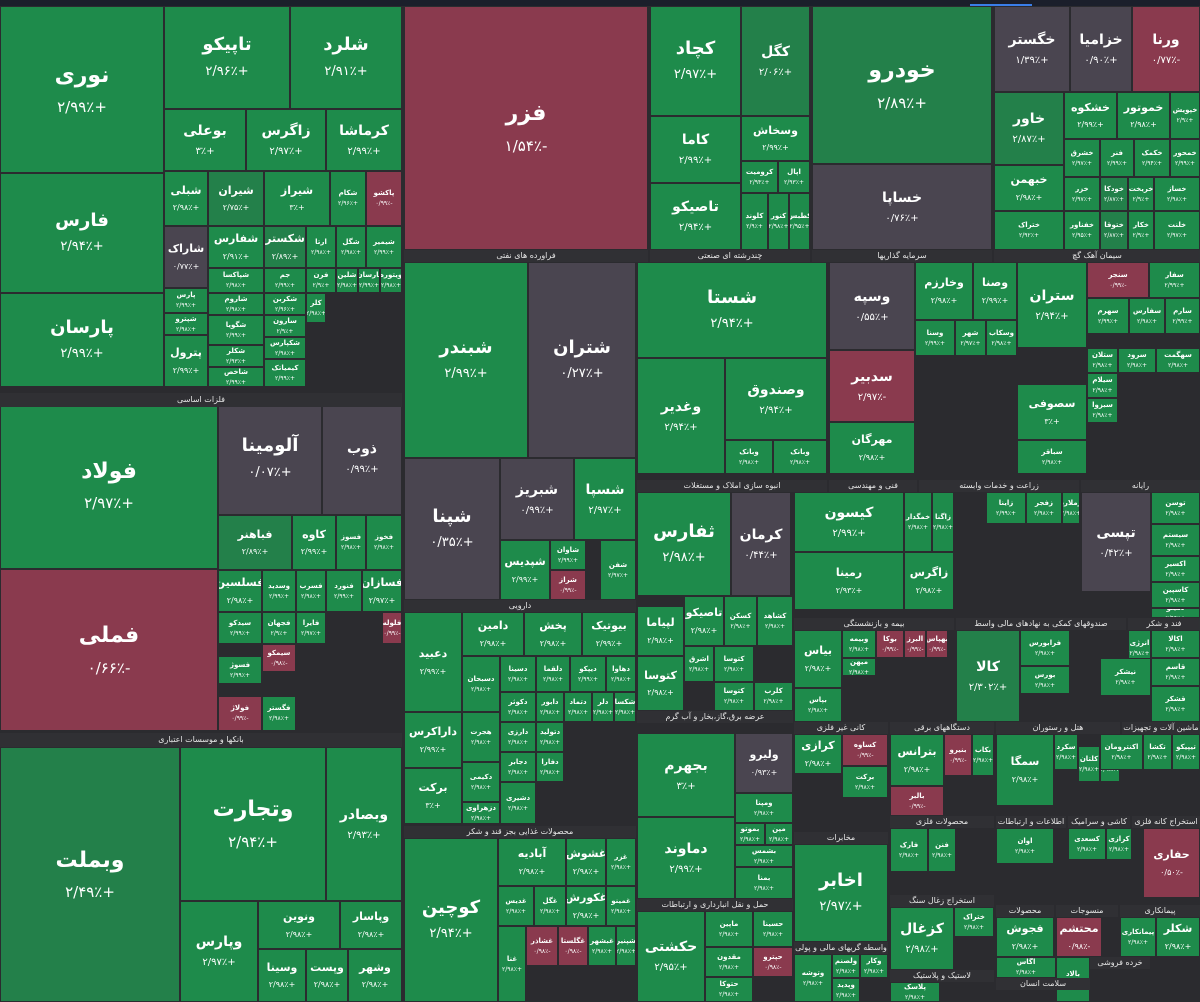 The width and height of the screenshot is (1200, 1002). What do you see at coordinates (818, 659) in the screenshot?
I see `treemap-tile: بیاس +۲/۹۸٪` at bounding box center [818, 659].